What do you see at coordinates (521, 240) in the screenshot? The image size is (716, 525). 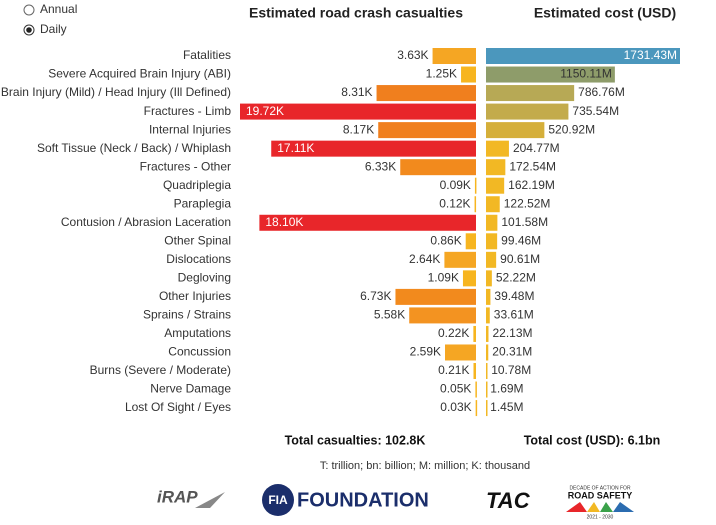 I see `value-label: 99.46M` at bounding box center [521, 240].